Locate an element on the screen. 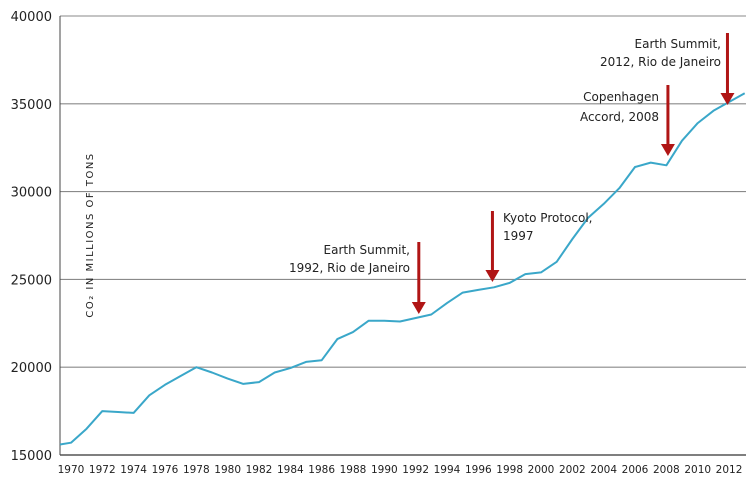 This screenshot has width=748, height=482. x-tick-label: 2010 is located at coordinates (697, 470).